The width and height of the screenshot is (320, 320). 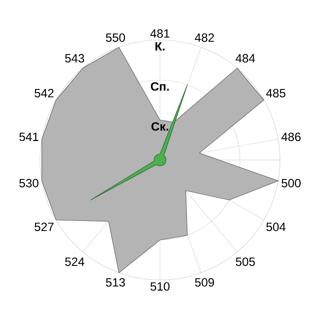 I want to click on y-tick-label: Ск., so click(x=159, y=126).